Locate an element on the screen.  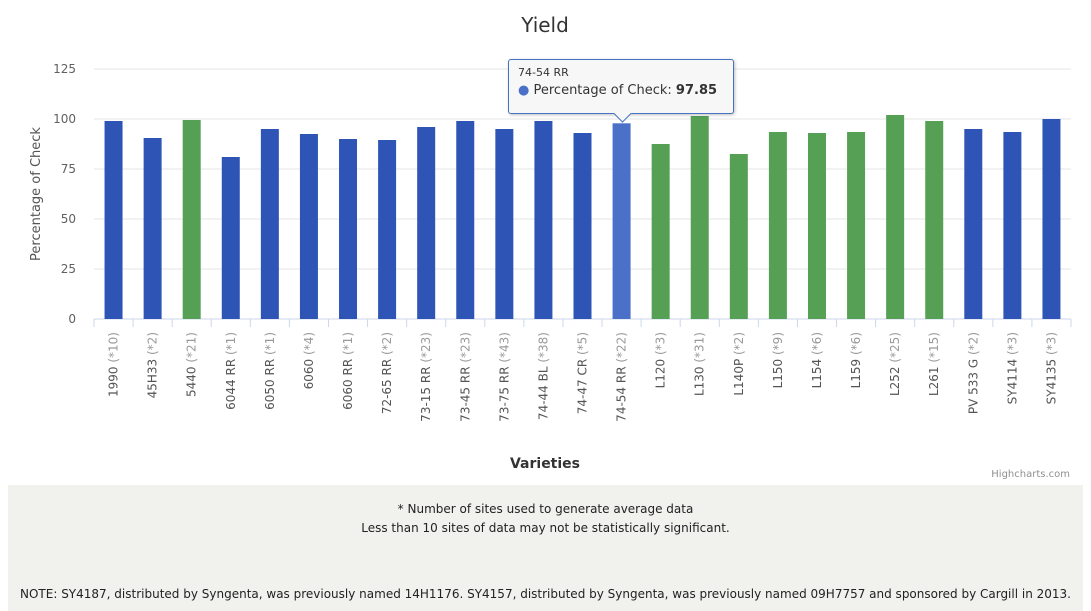
x-tick-label: L159 (*6) is located at coordinates (856, 360).